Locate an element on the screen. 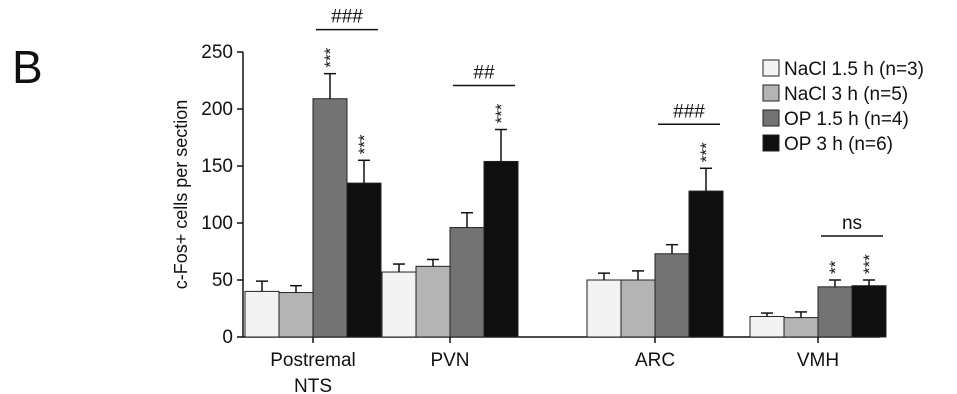 Image resolution: width=957 pixels, height=394 pixels. legend-label: NaCl 3 h (n=5) is located at coordinates (846, 94).